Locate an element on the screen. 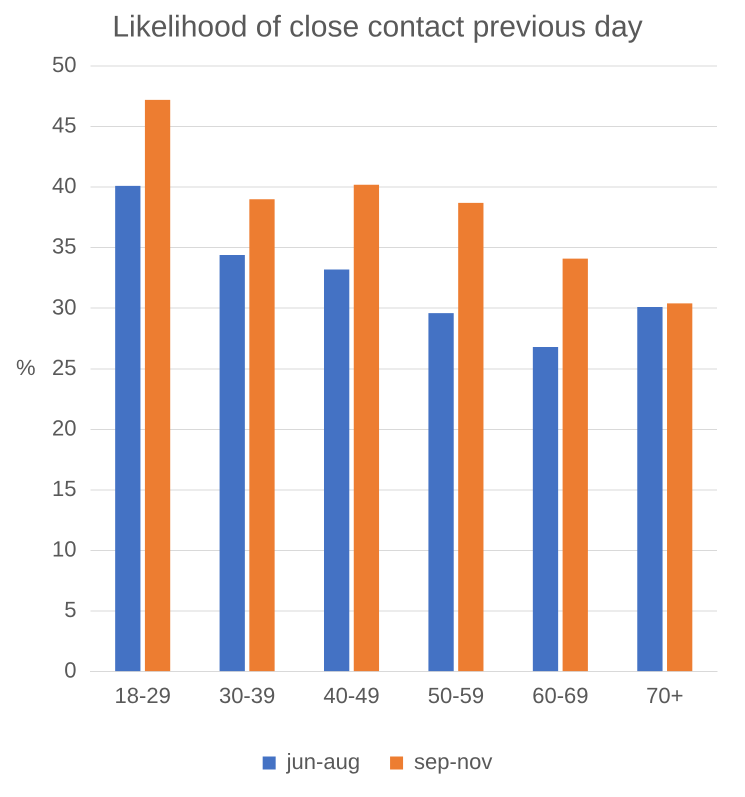 The width and height of the screenshot is (745, 797). y-tick-label: 25 is located at coordinates (64, 367).